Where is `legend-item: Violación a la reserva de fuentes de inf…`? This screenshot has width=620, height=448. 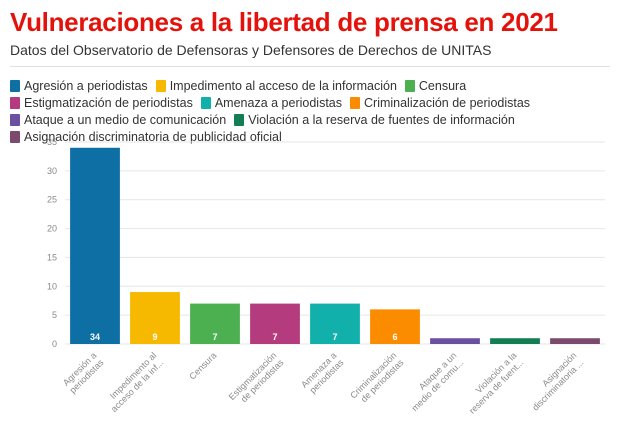
legend-item: Violación a la reserva de fuentes de inf… is located at coordinates (374, 120).